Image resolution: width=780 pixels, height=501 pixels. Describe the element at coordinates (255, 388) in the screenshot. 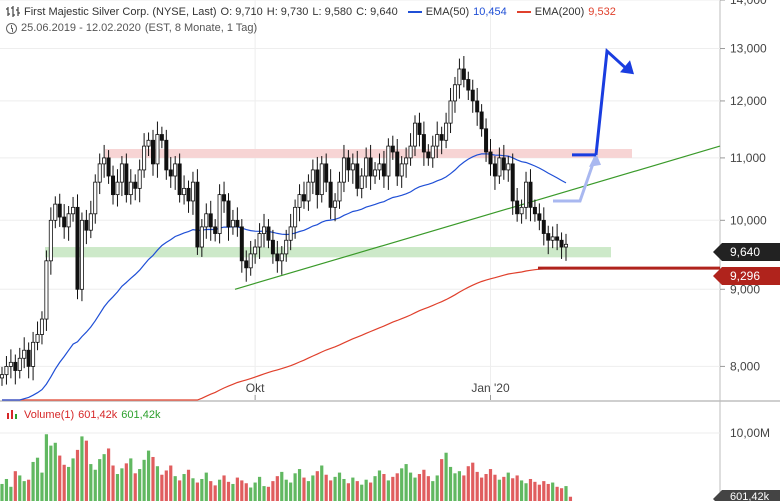

I see `x-tick-label: Okt` at that location.